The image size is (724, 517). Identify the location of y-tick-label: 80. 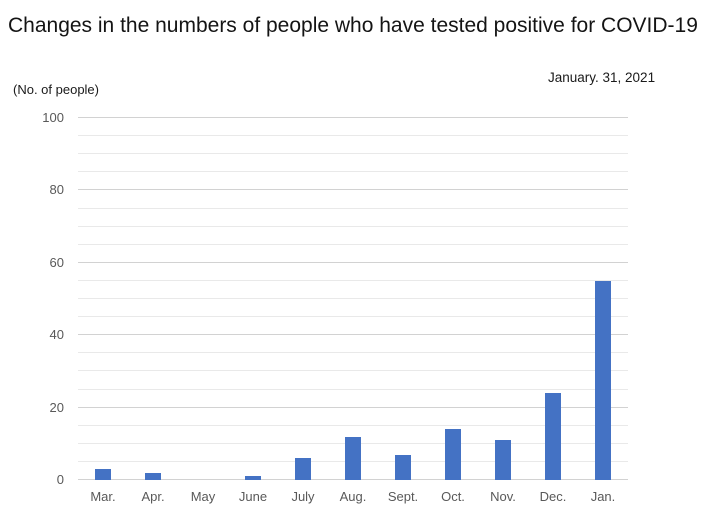
(56, 190).